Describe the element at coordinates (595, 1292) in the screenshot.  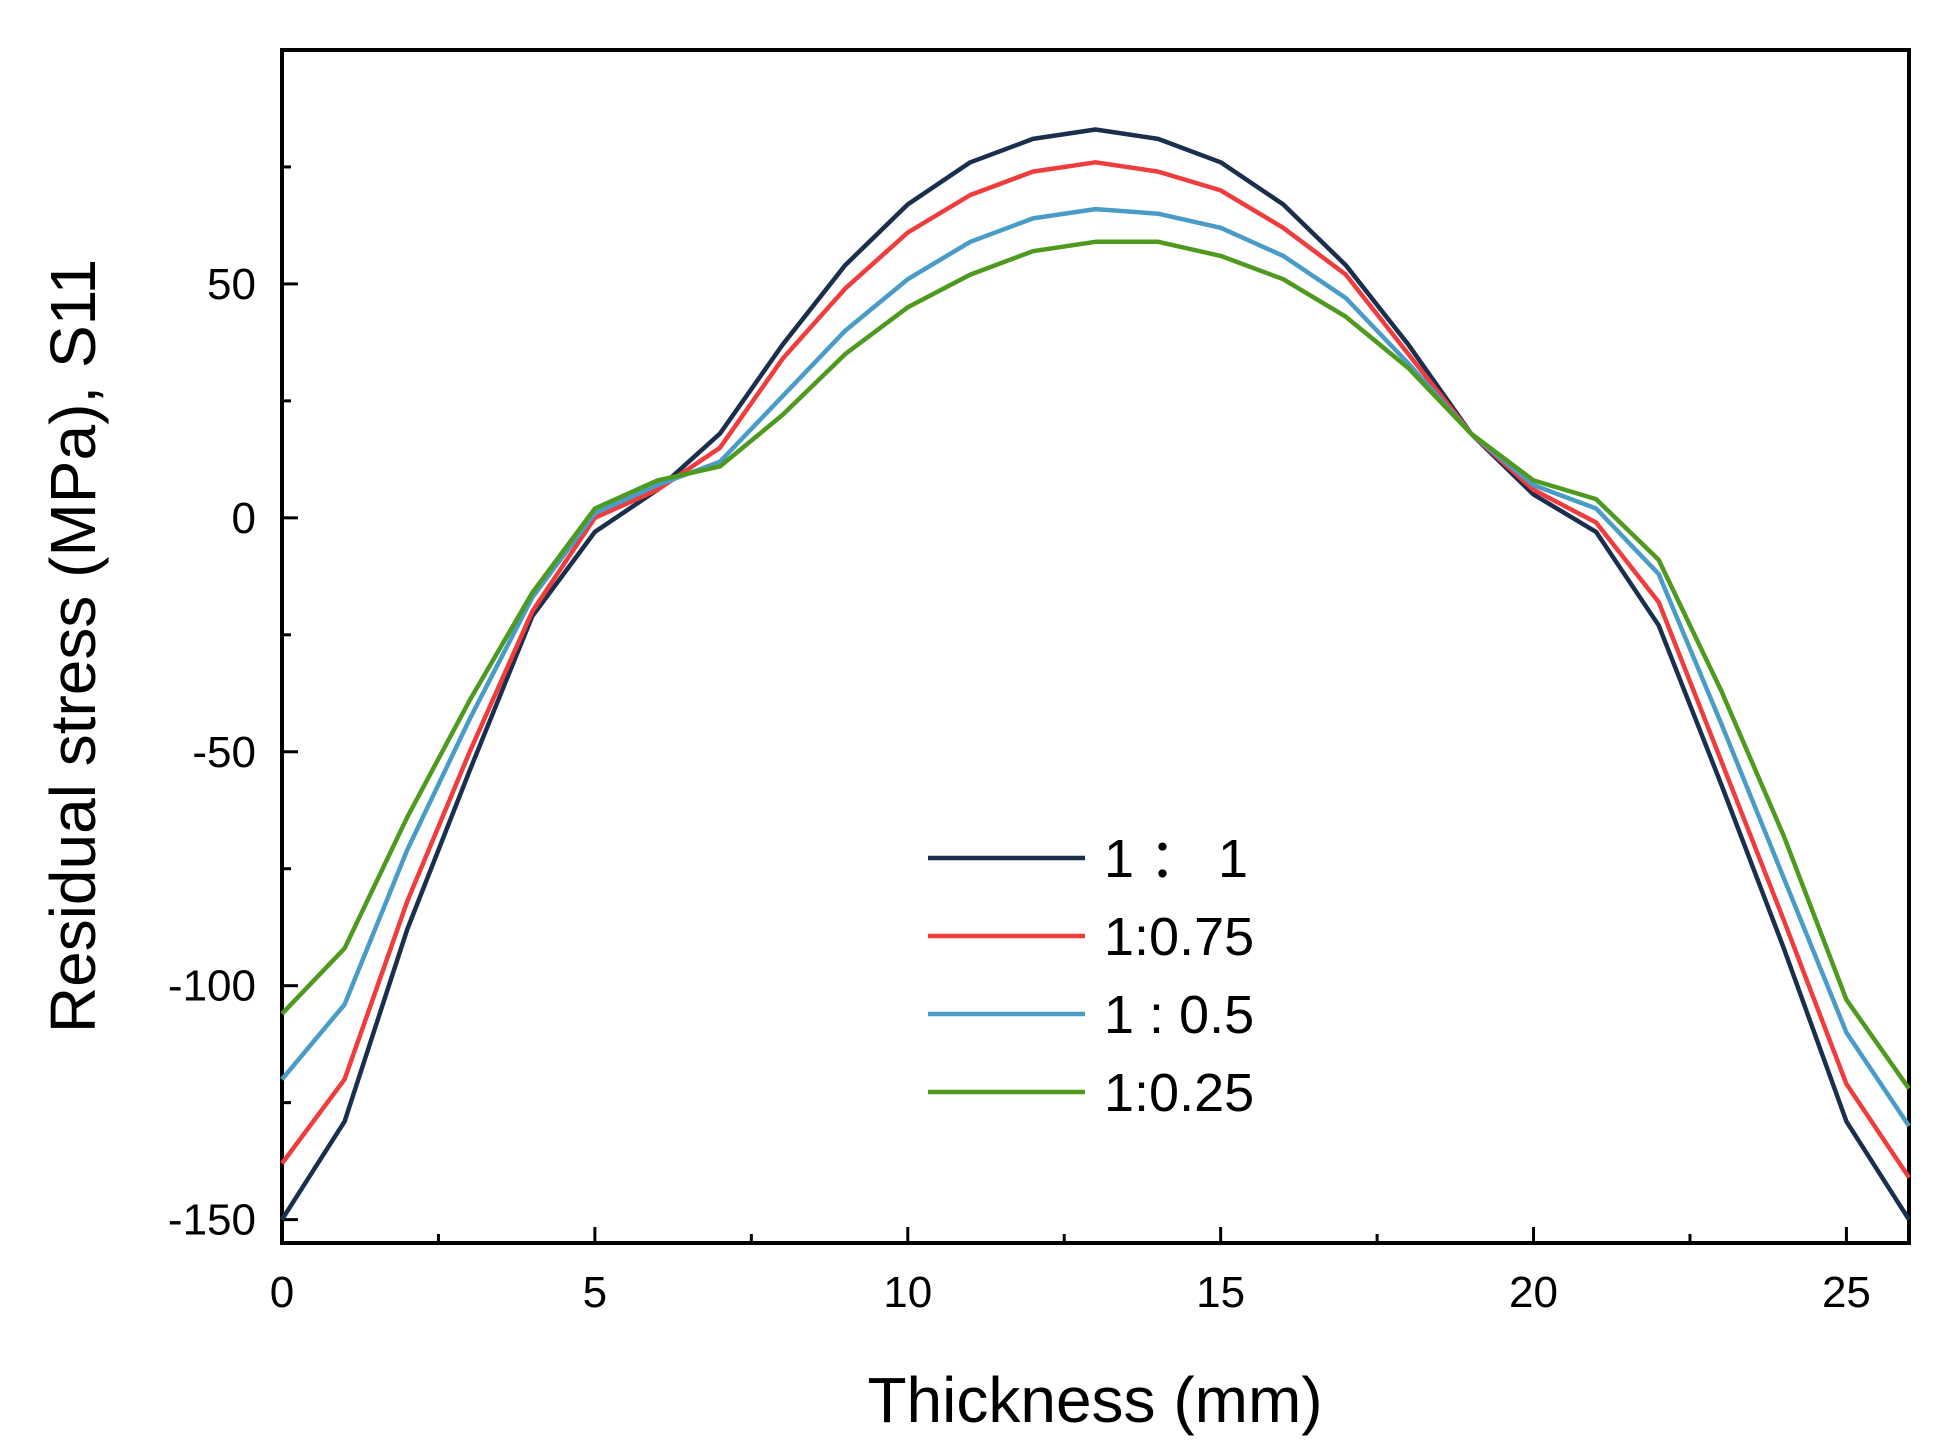
I see `x-tick-label: 5` at that location.